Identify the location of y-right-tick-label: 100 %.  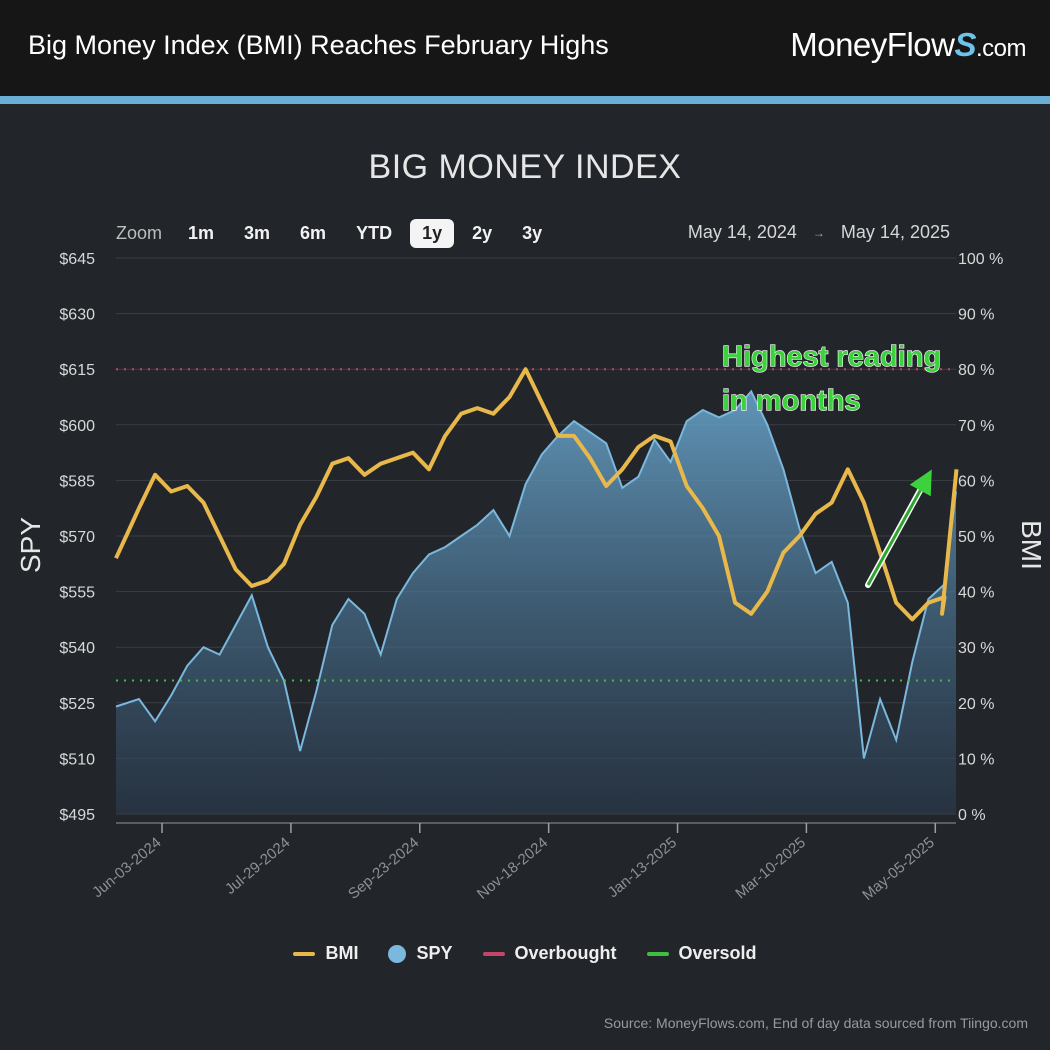
(980, 259).